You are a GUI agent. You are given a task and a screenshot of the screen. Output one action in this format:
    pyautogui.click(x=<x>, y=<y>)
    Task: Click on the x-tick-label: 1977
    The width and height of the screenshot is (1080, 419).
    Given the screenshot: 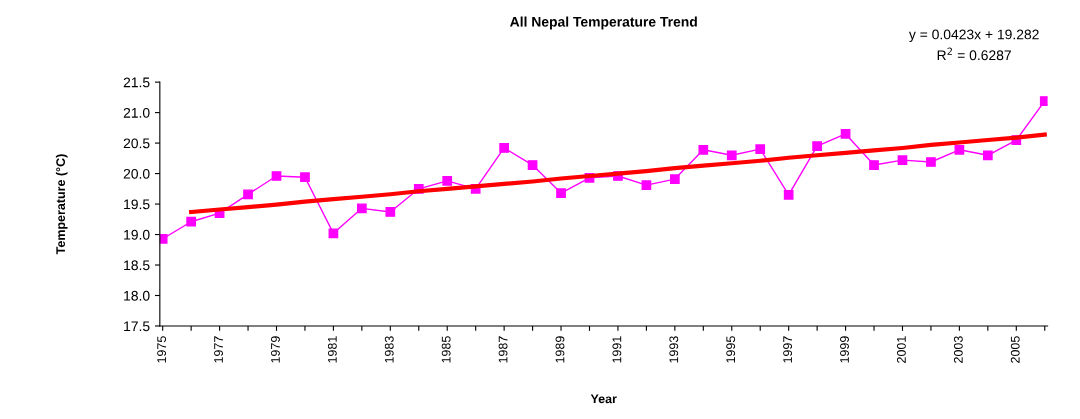 What is the action you would take?
    pyautogui.click(x=218, y=349)
    